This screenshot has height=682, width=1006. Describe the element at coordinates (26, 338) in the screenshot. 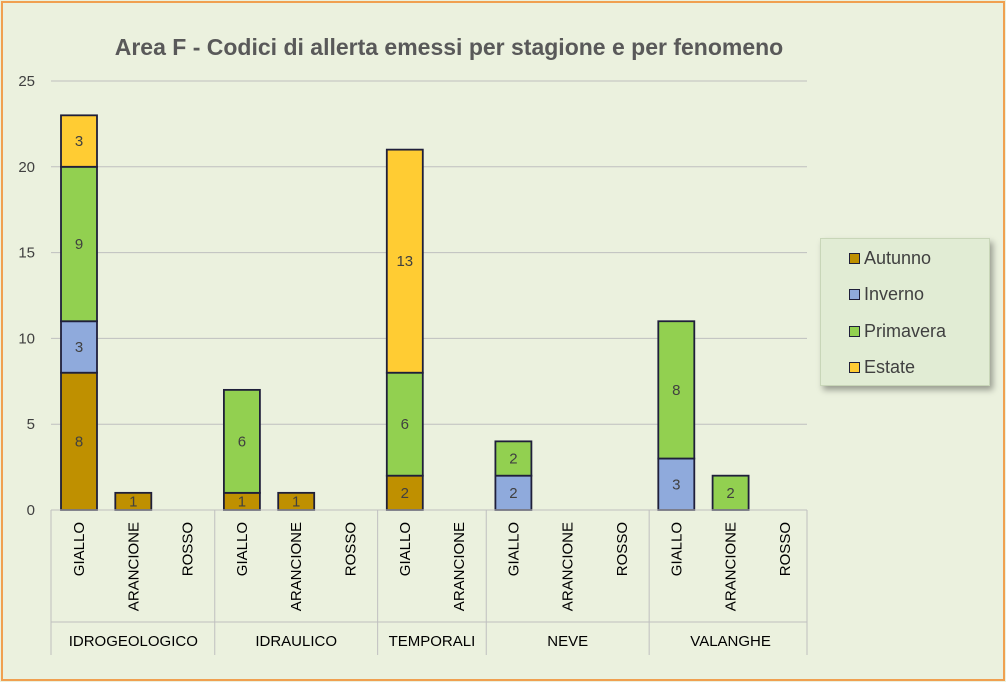

I see `y-tick-label: 10` at that location.